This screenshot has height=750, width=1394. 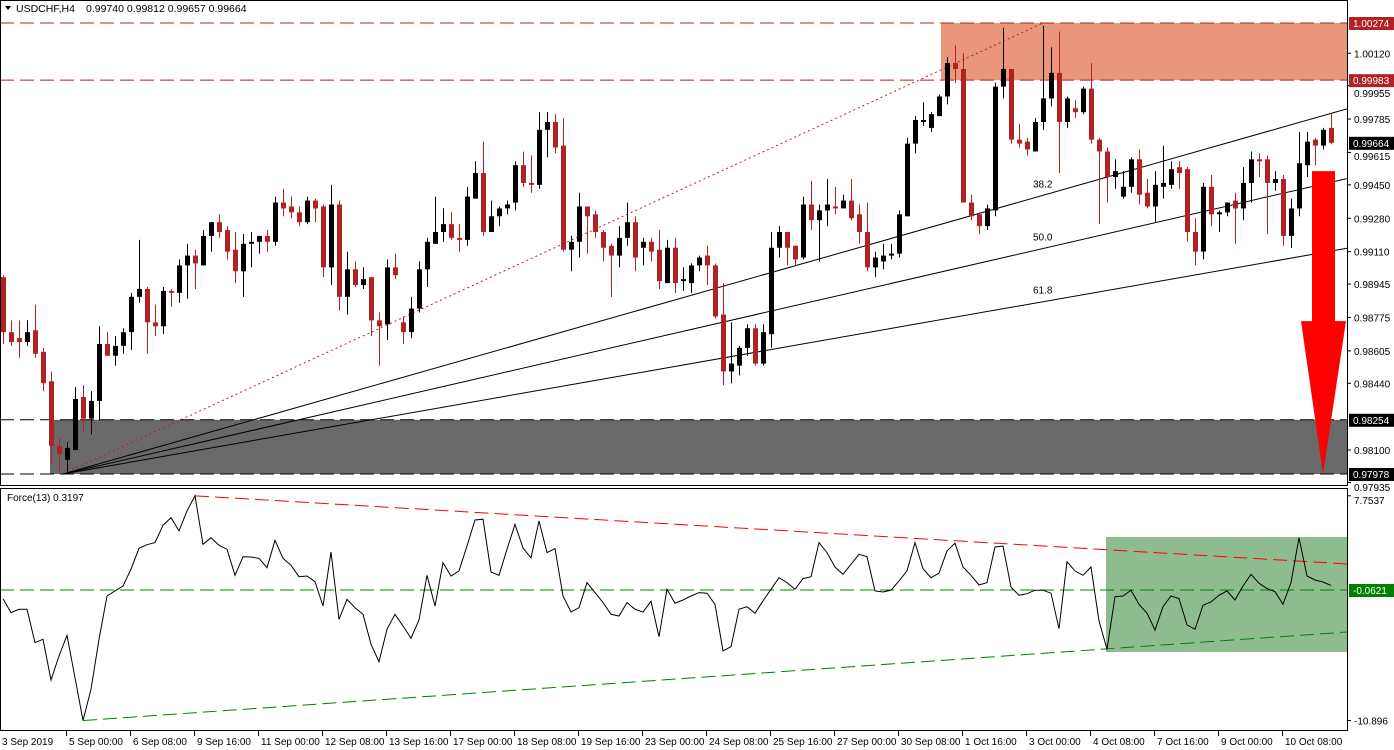 I want to click on force-upper-trendline, so click(x=770, y=530).